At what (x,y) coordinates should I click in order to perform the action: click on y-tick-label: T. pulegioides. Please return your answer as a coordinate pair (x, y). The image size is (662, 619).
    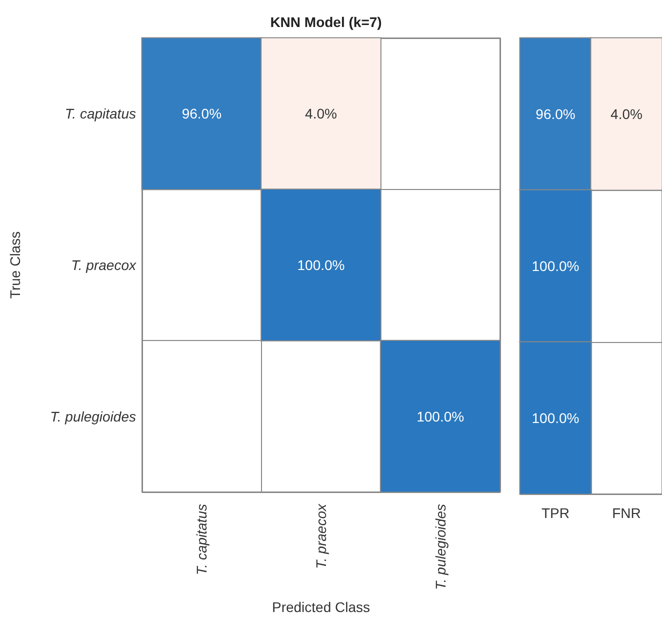
    Looking at the image, I should click on (93, 416).